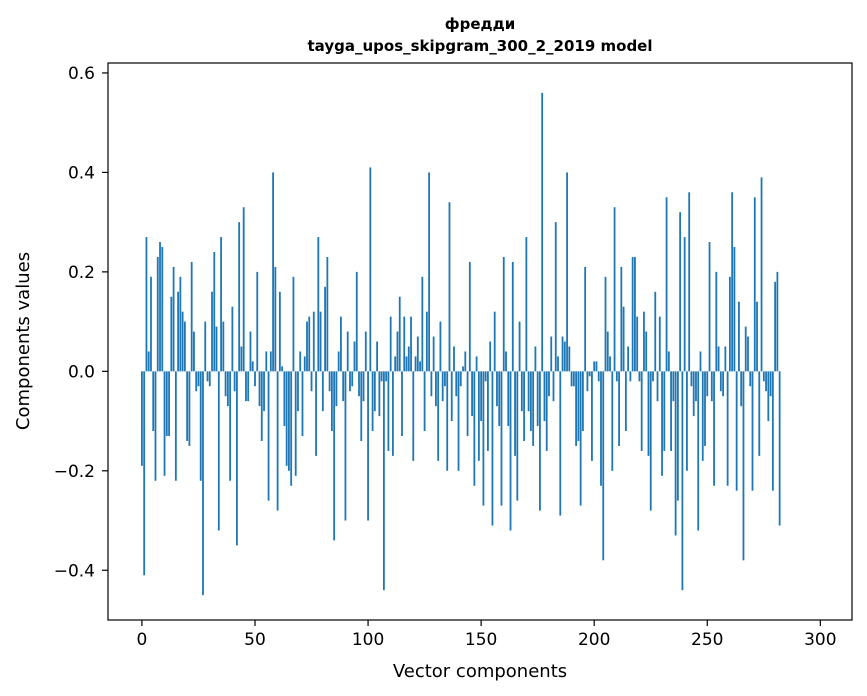 The width and height of the screenshot is (867, 696). Describe the element at coordinates (480, 46) in the screenshot. I see `chart-title-line-2: tayga_upos_skipgram_300_2_2019 model` at that location.